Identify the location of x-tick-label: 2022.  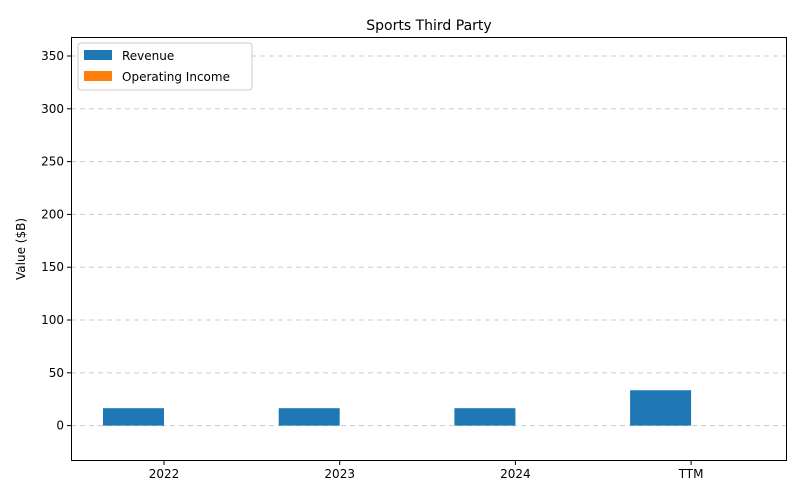
(164, 474).